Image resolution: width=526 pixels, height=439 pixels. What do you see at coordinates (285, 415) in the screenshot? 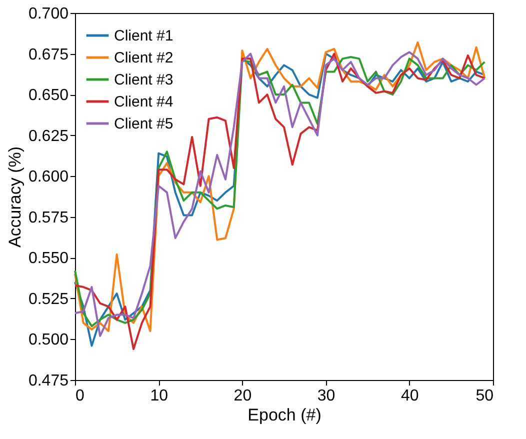
I see `x-axis-title: Epoch (#)` at bounding box center [285, 415].